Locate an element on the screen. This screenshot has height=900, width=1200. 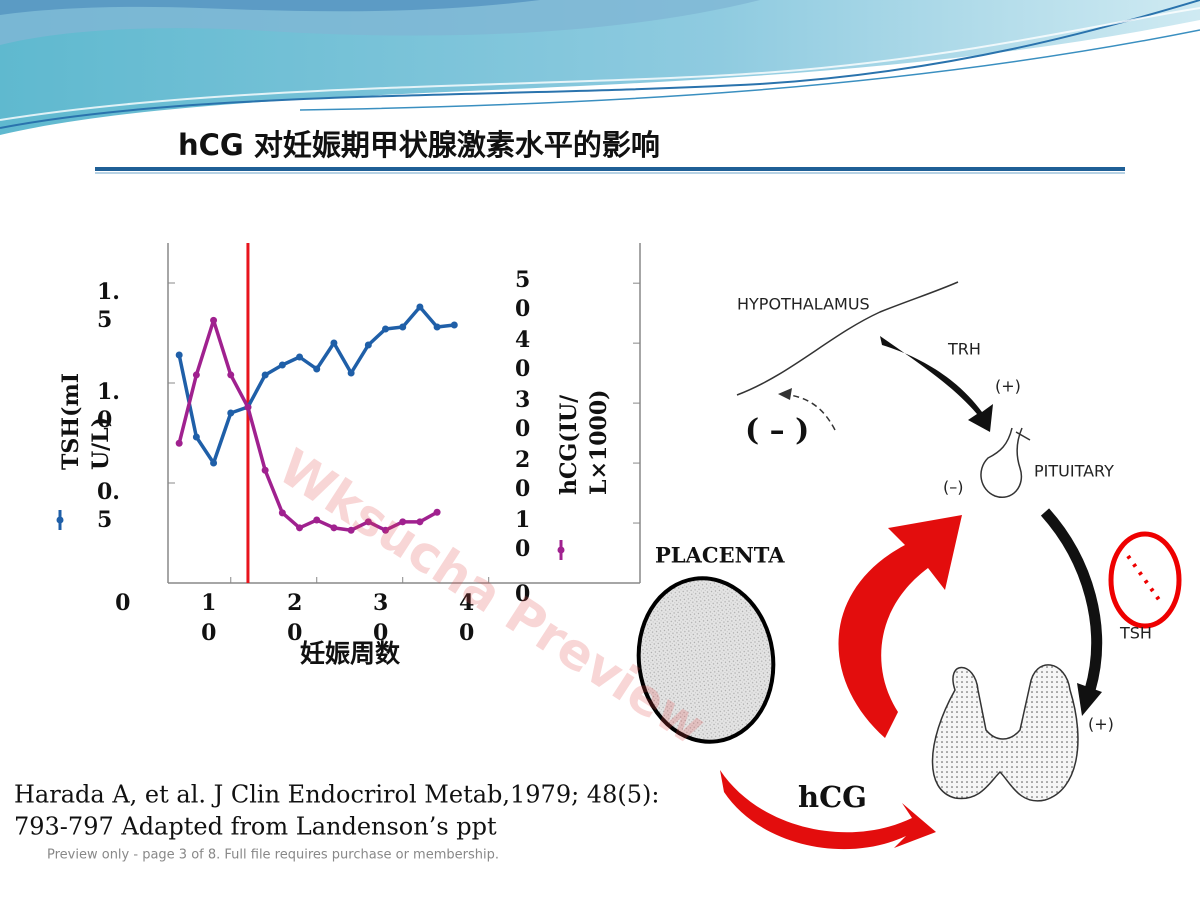
tsh-arrow is located at coordinates (1071, 600).